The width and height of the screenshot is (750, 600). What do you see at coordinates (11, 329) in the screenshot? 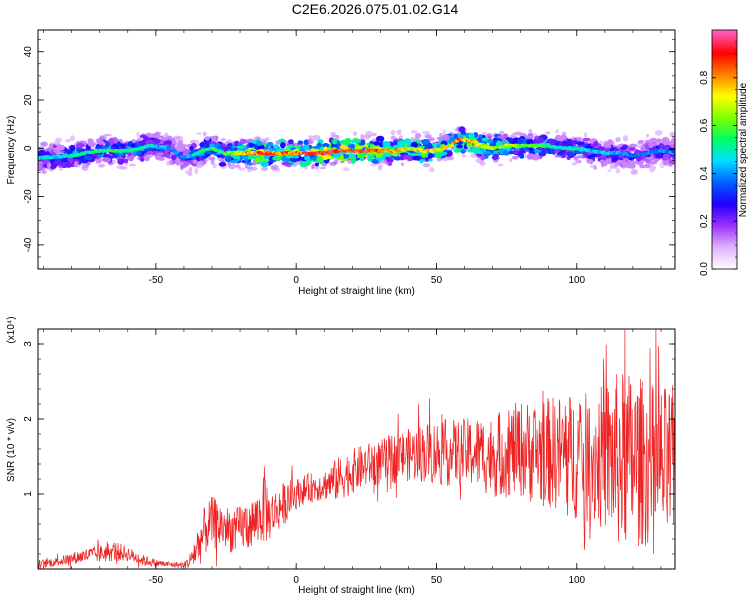
I see `snr-y-scale-label: (x10⁴)` at bounding box center [11, 329].